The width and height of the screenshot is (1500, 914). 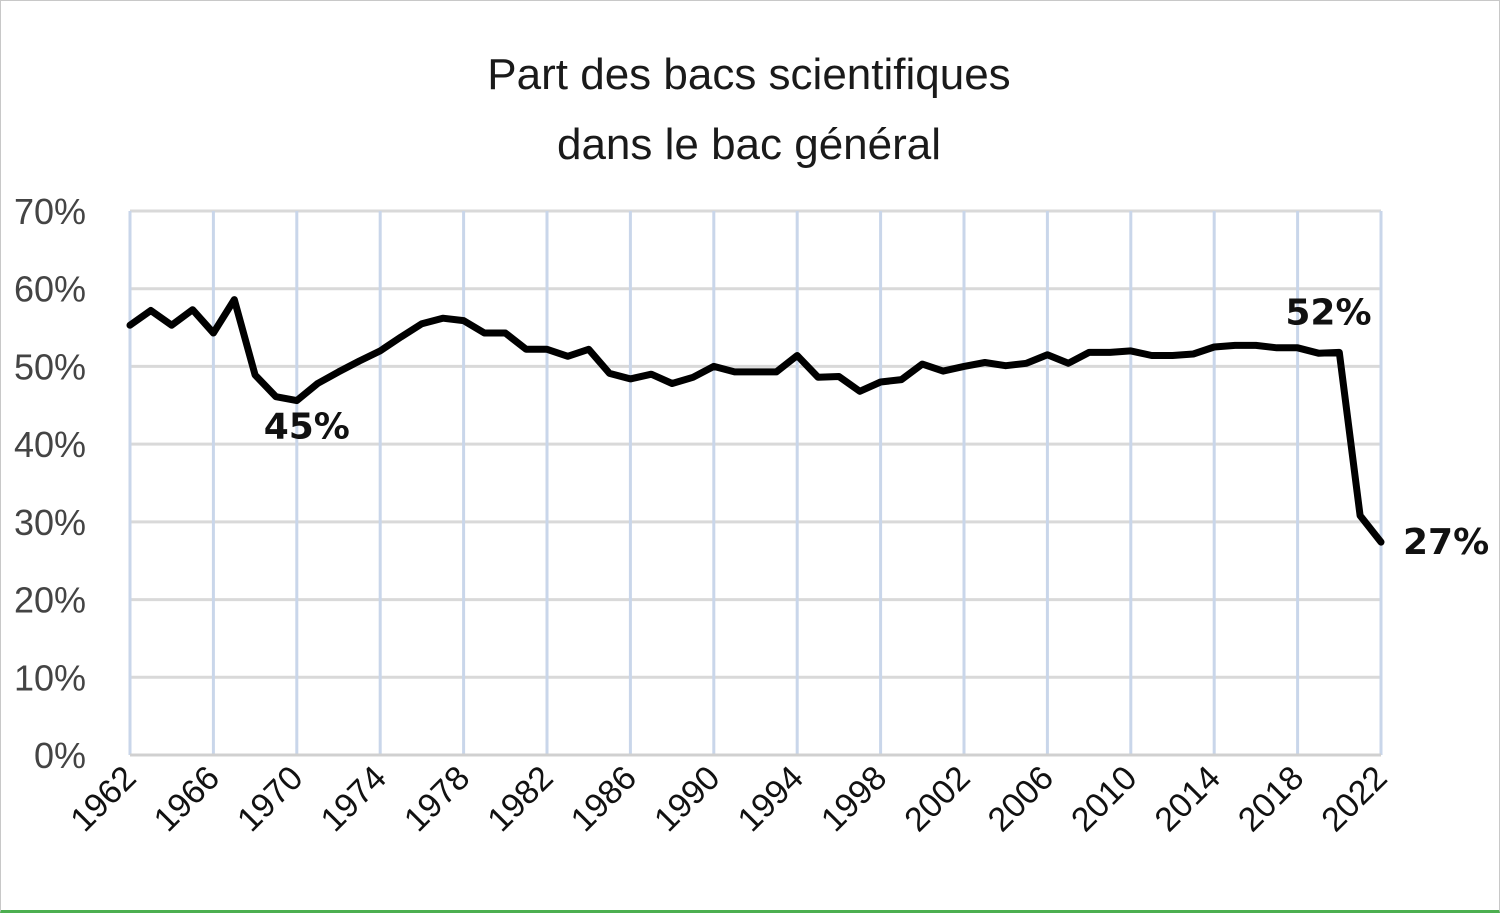 I want to click on x-tick-label: 1978, so click(x=437, y=799).